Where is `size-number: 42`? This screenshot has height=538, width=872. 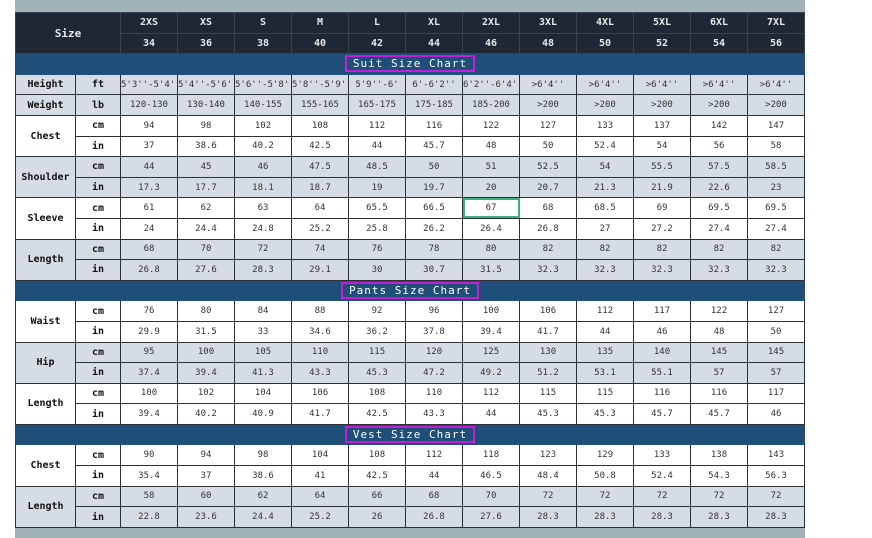 size-number: 42 is located at coordinates (377, 43).